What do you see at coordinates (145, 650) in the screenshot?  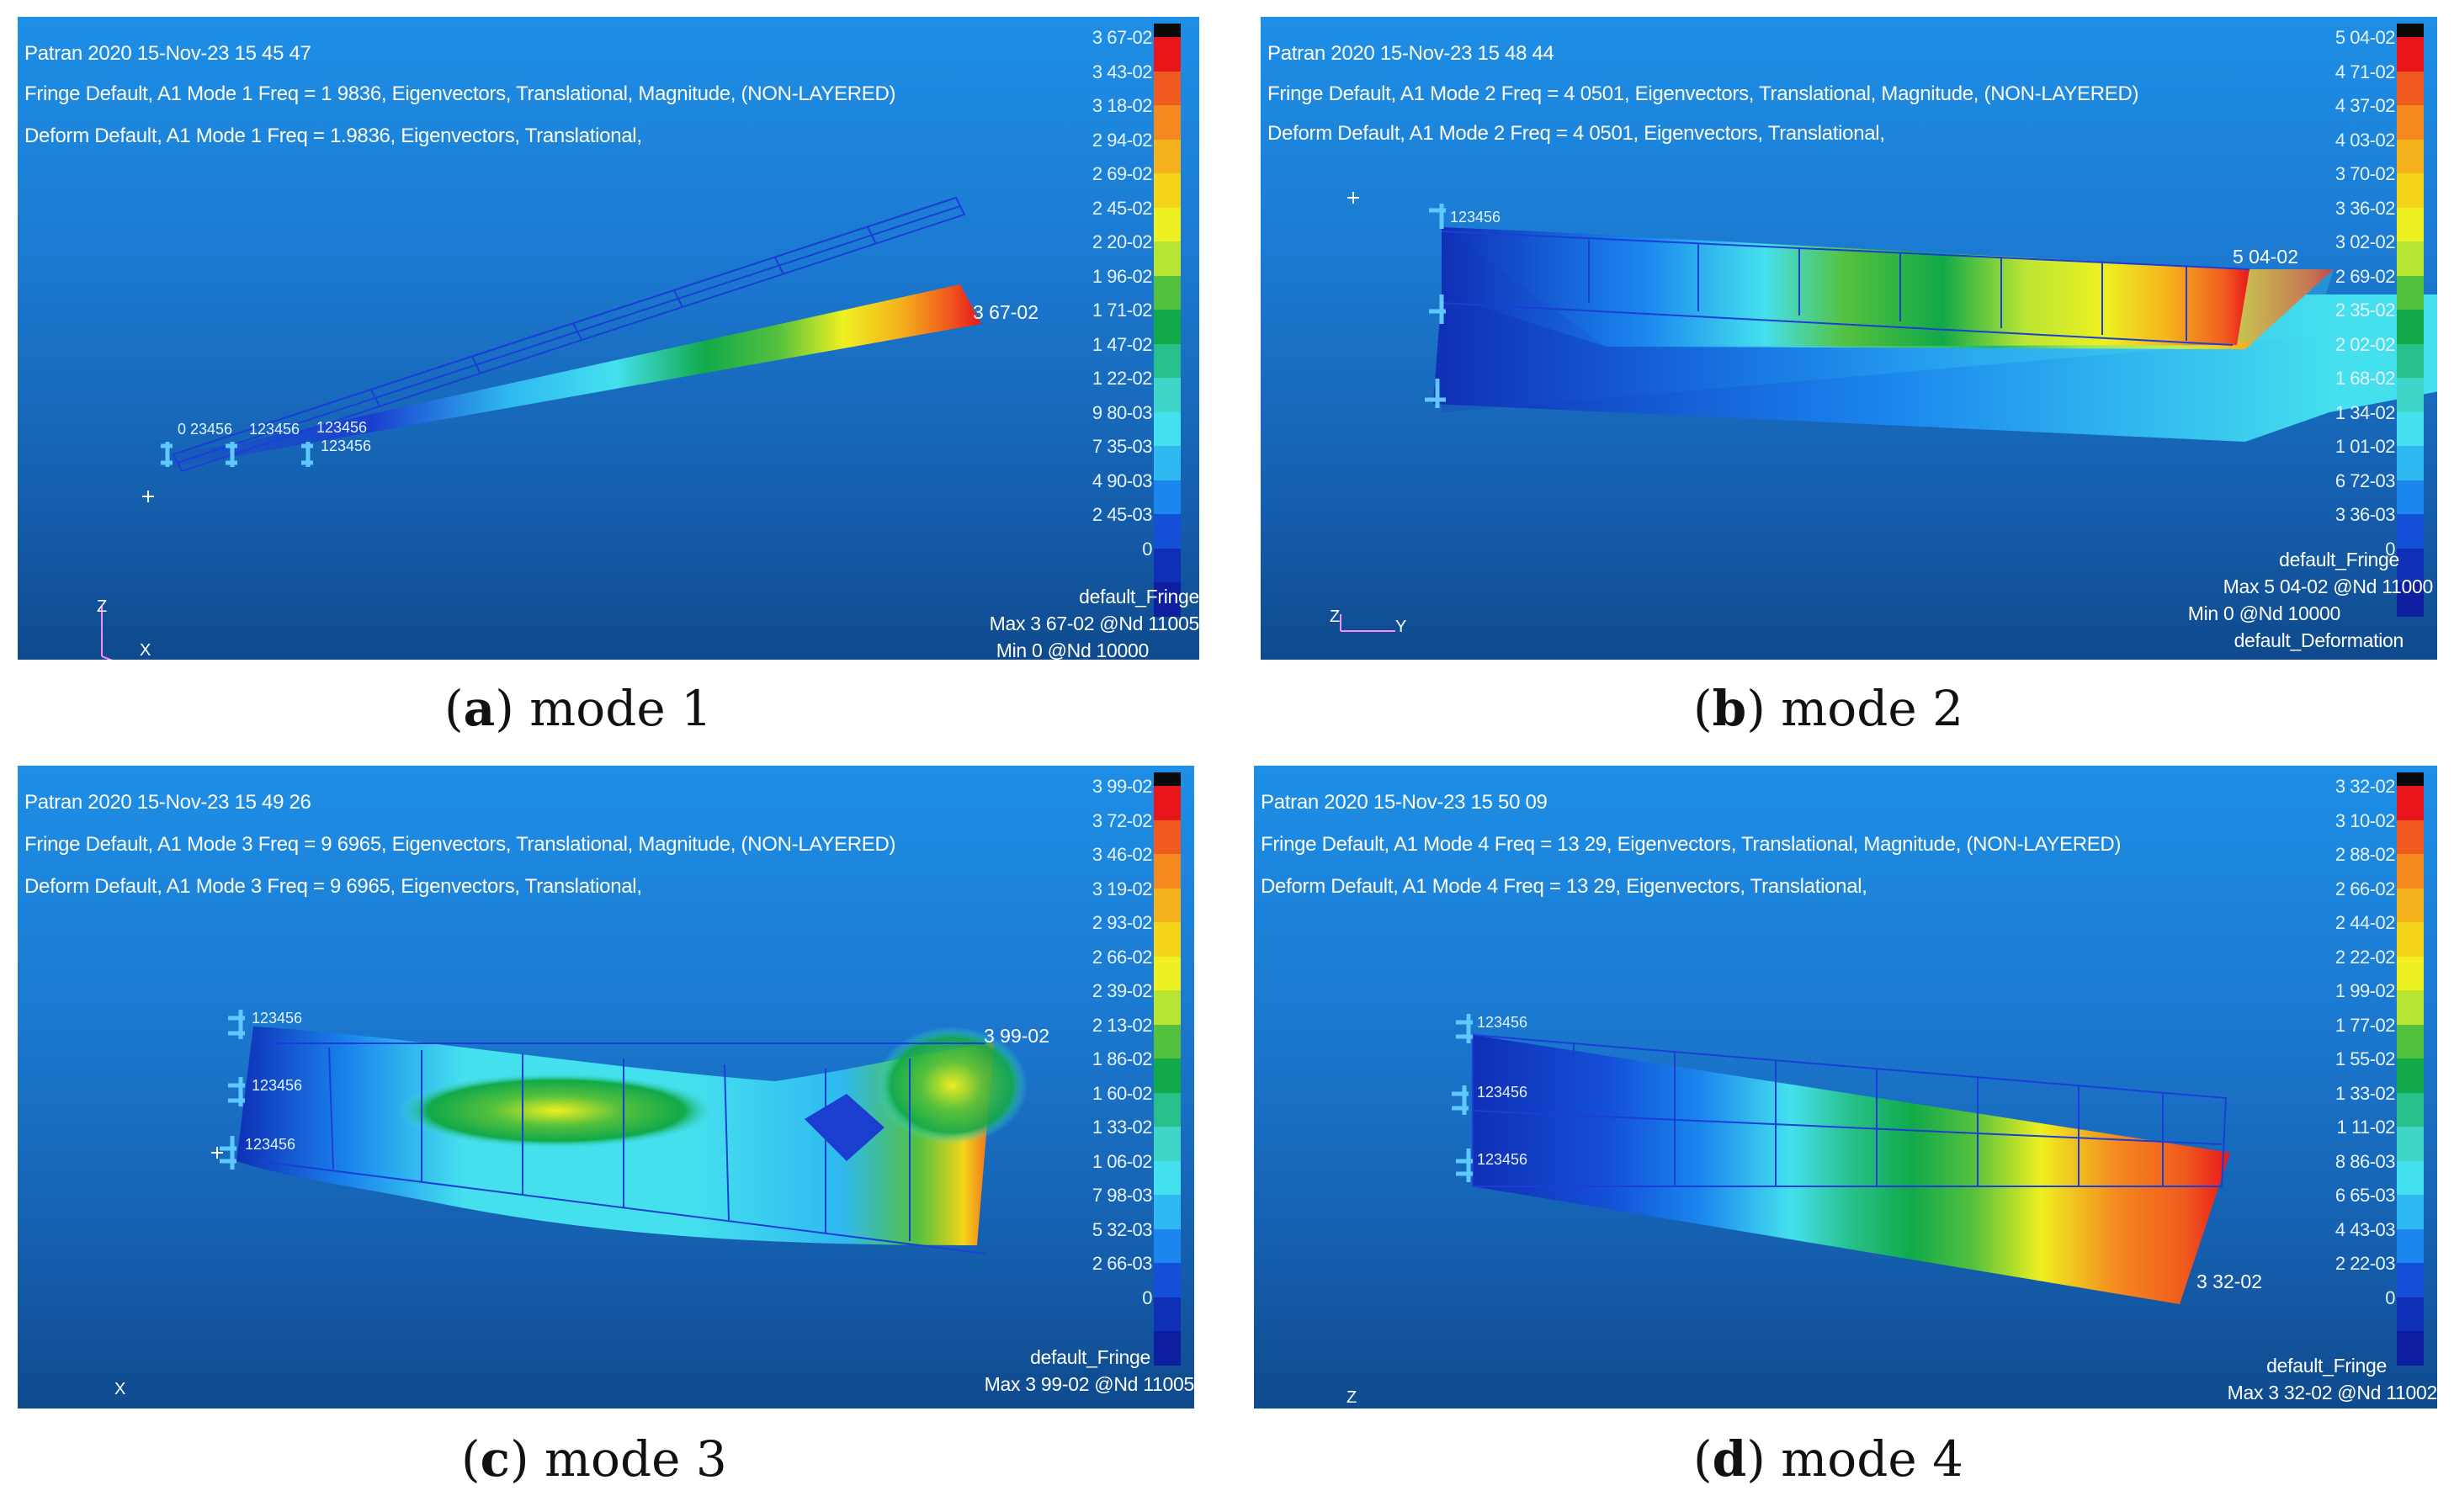 I see `axis-x-label: X` at bounding box center [145, 650].